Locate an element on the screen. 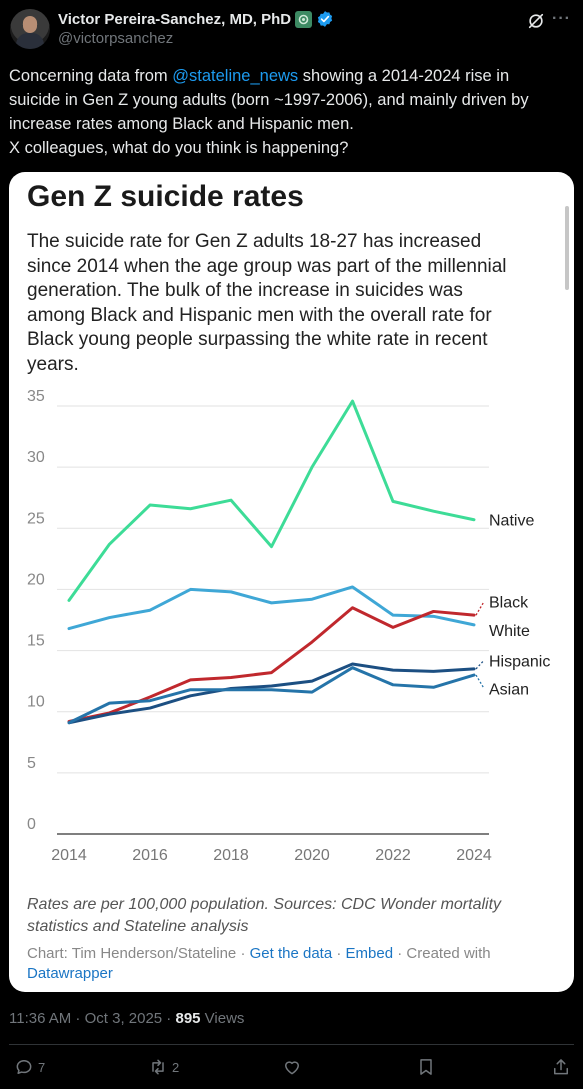  series-line-hispanic is located at coordinates (271, 693).